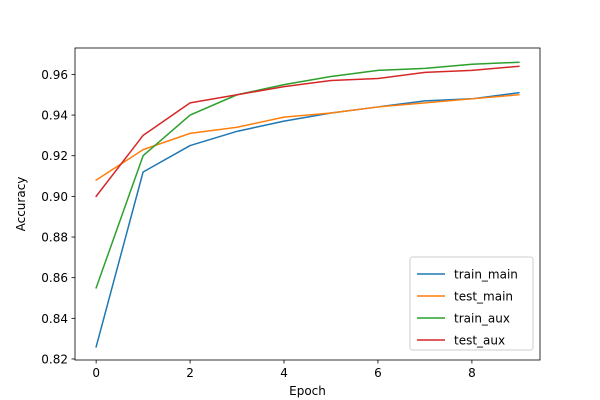 The height and width of the screenshot is (400, 600). What do you see at coordinates (284, 373) in the screenshot?
I see `x-tick-label: 4` at bounding box center [284, 373].